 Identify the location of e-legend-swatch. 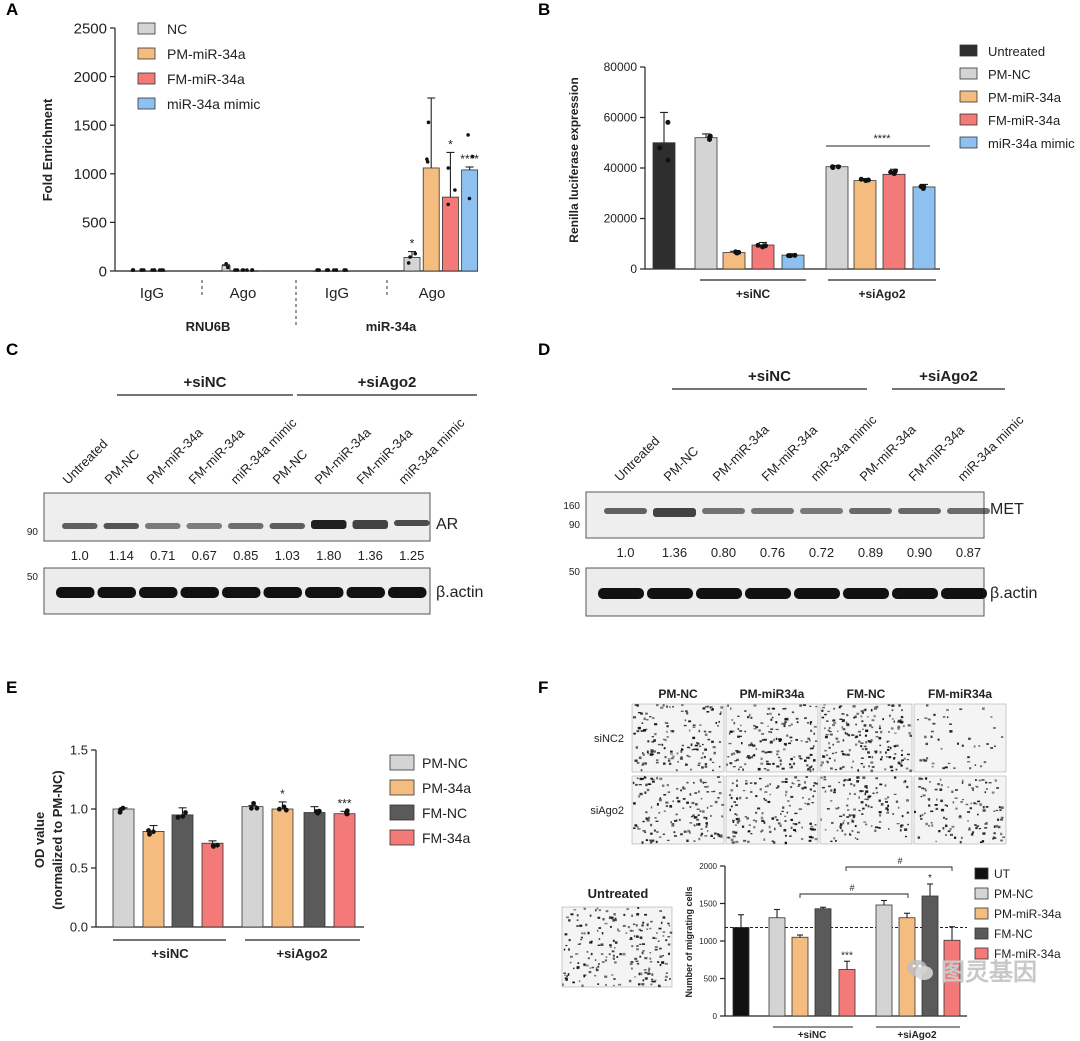
(402, 787).